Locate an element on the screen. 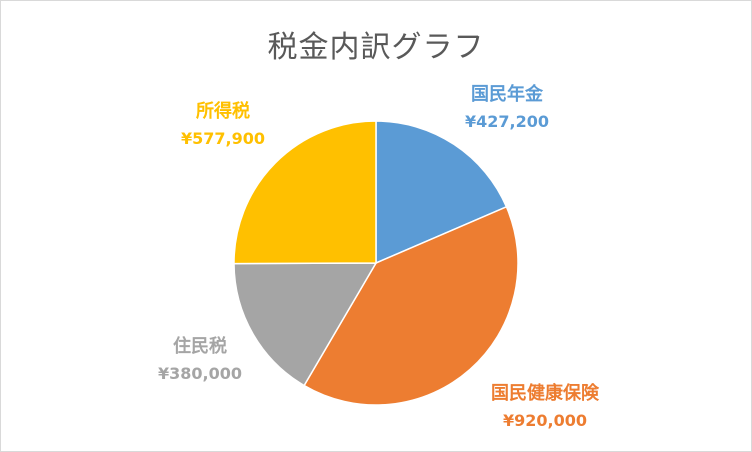 The image size is (752, 452). label-shotokuzei-name: 所得税 is located at coordinates (223, 111).